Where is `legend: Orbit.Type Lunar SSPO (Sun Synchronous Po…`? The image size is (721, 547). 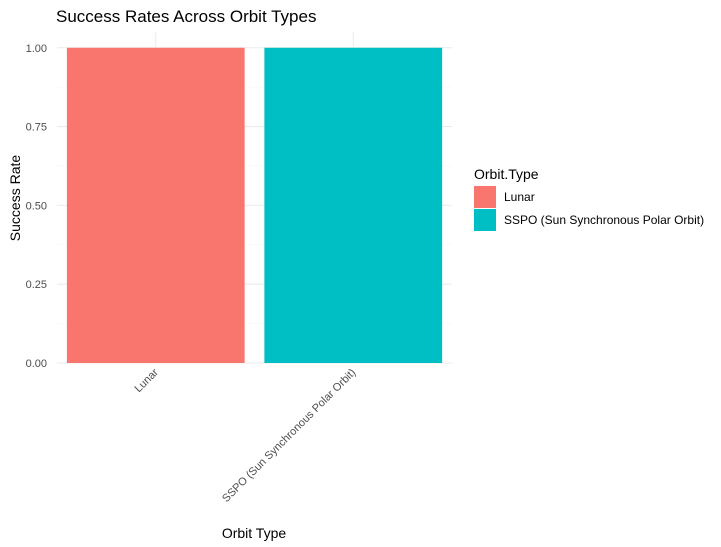 legend: Orbit.Type Lunar SSPO (Sun Synchronous Po… is located at coordinates (589, 198).